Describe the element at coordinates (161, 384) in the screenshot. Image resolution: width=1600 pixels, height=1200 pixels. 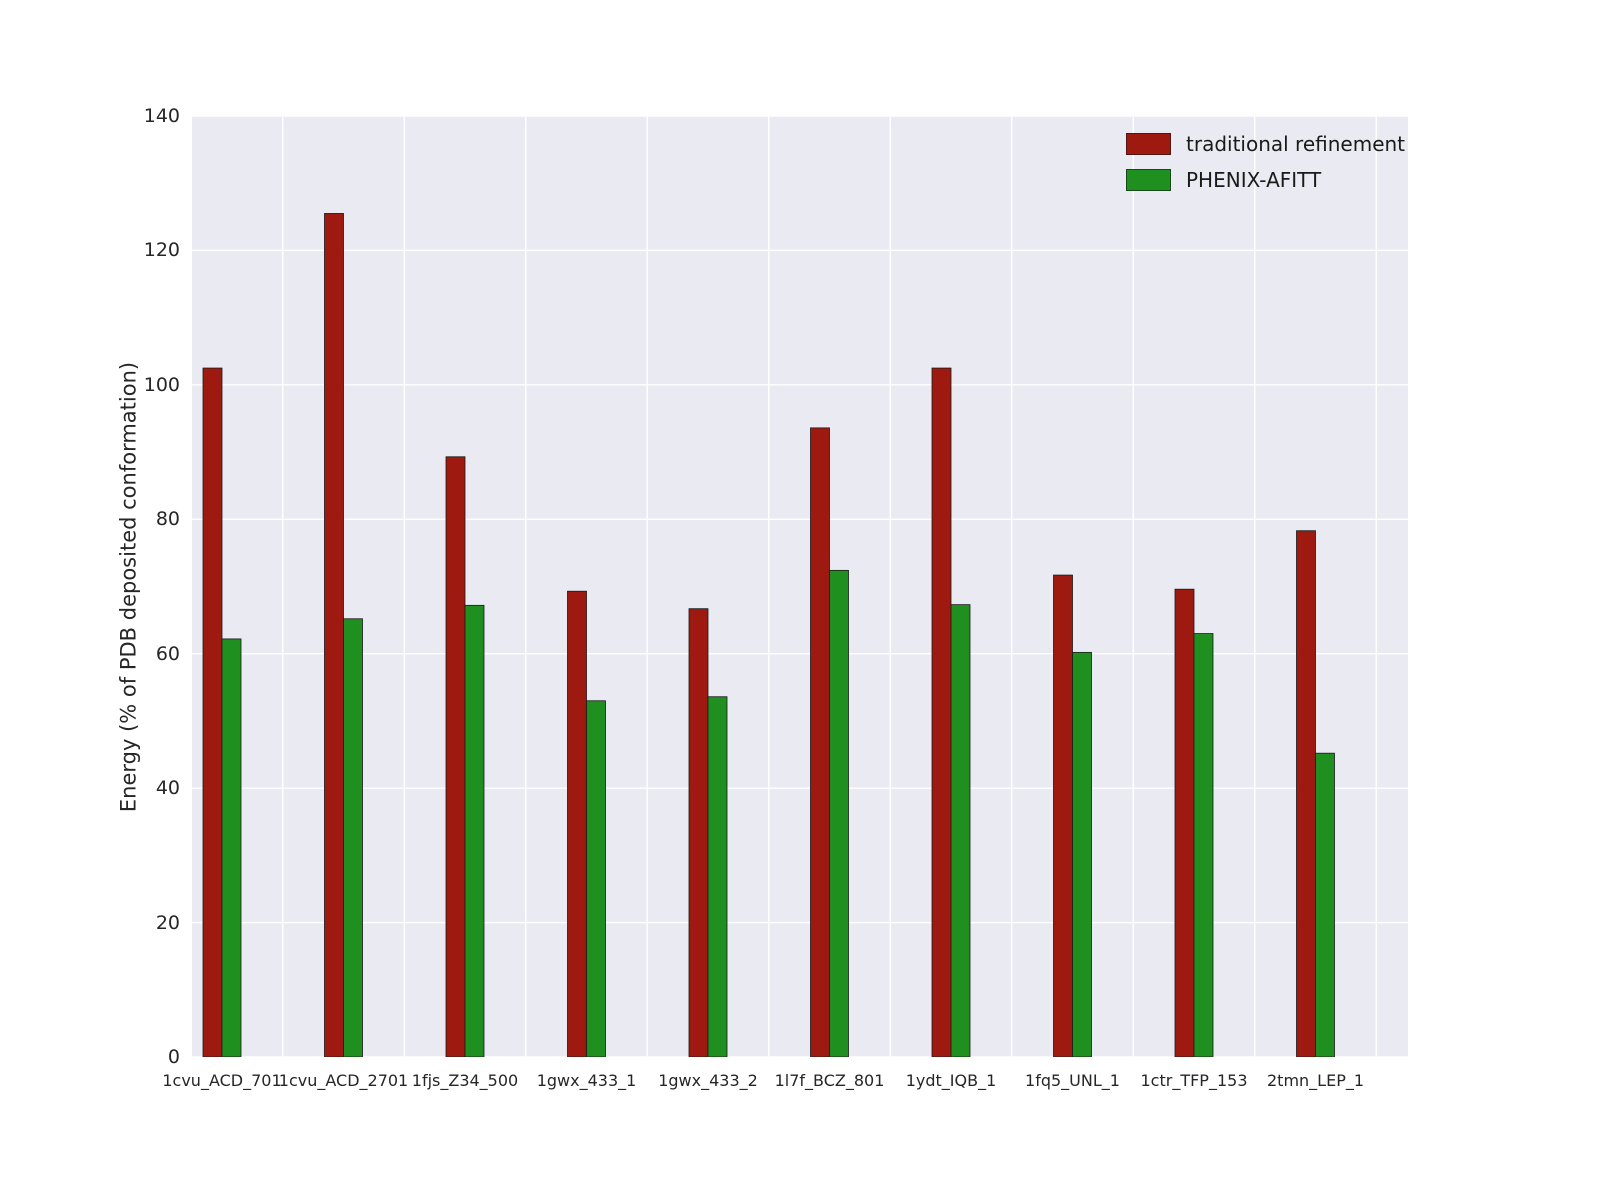
I see `y-tick-label: 100` at that location.